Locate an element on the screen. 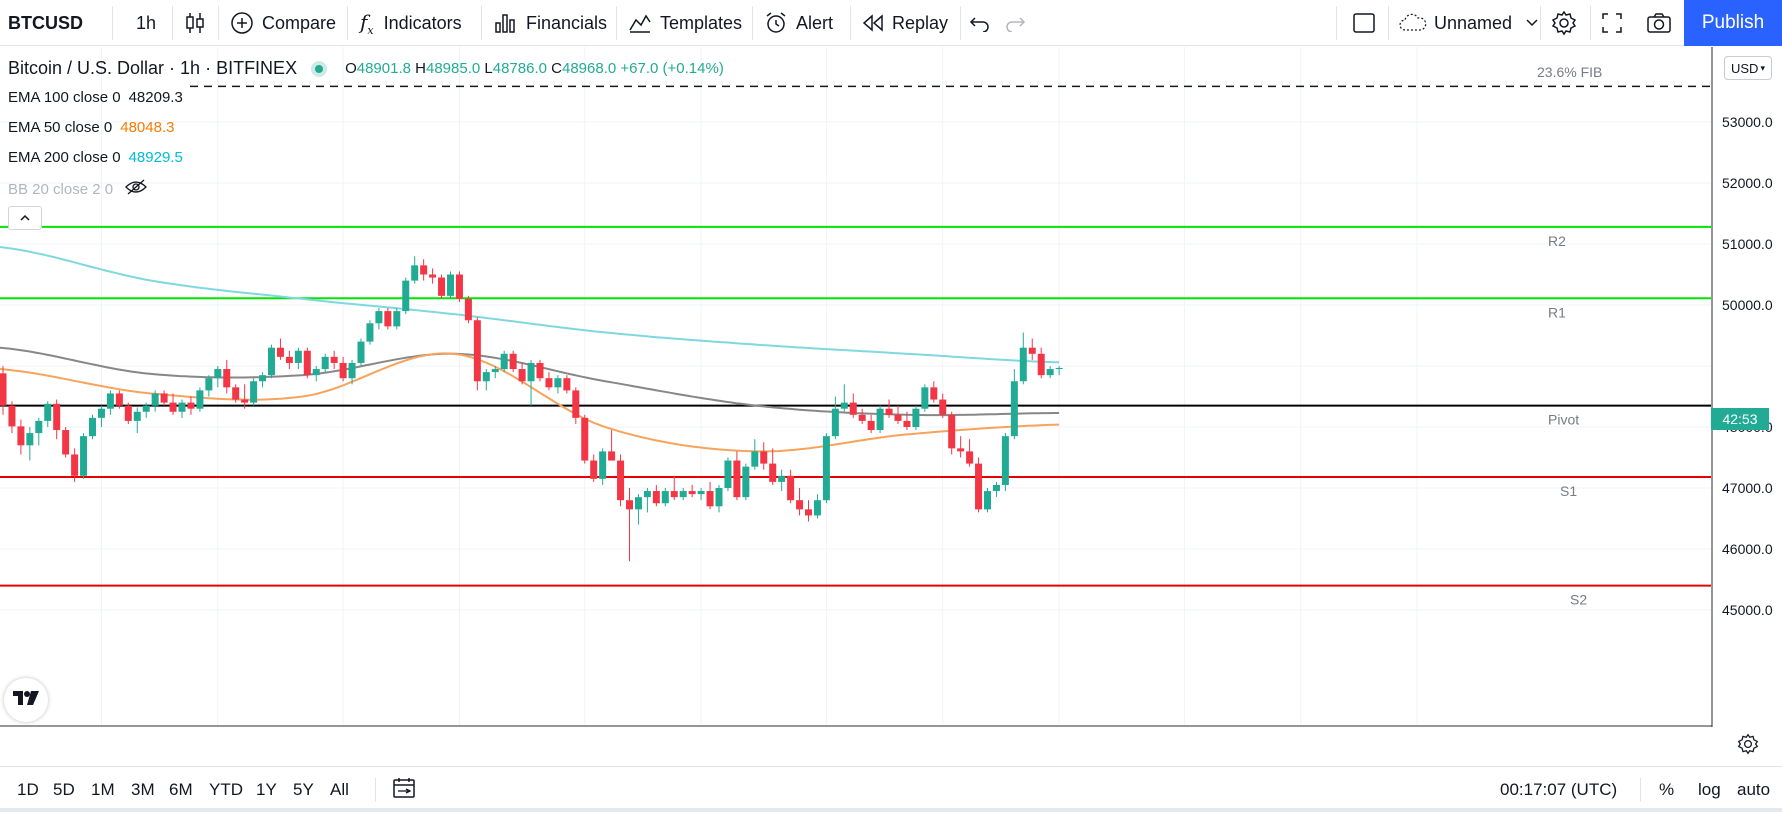 The image size is (1782, 813). templates-icon is located at coordinates (640, 23).